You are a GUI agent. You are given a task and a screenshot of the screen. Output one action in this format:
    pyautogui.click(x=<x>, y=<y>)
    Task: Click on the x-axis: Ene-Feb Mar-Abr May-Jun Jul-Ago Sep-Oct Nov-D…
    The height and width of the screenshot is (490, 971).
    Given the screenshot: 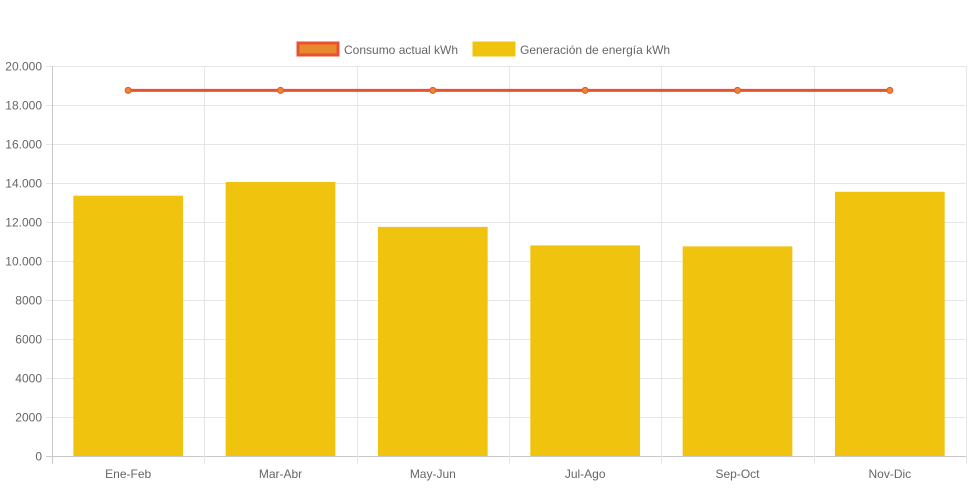 What is the action you would take?
    pyautogui.click(x=508, y=474)
    